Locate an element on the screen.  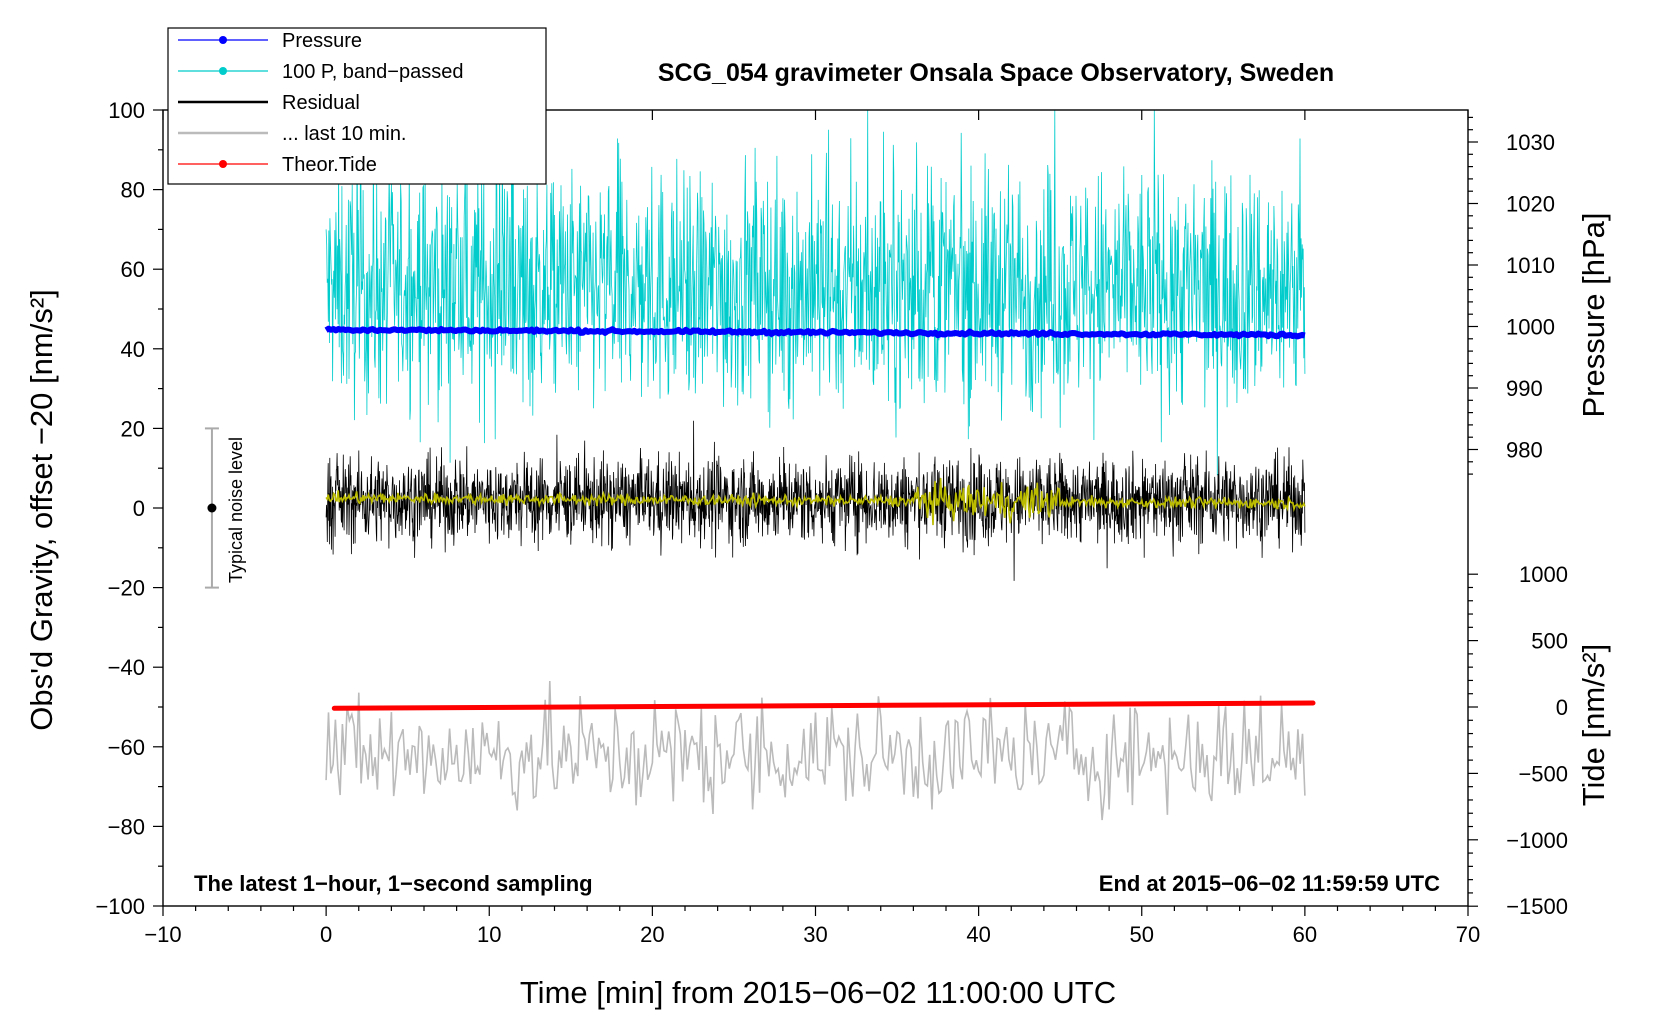
pressure-tick-label: 1030 is located at coordinates (1530, 142).